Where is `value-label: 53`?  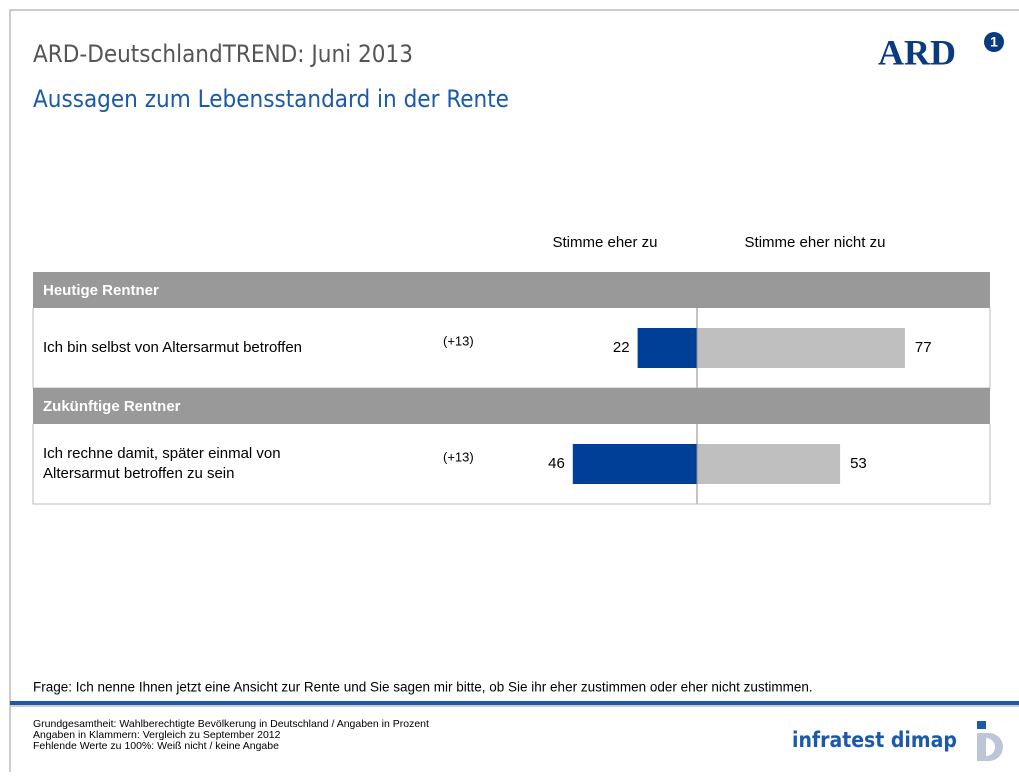 value-label: 53 is located at coordinates (858, 463).